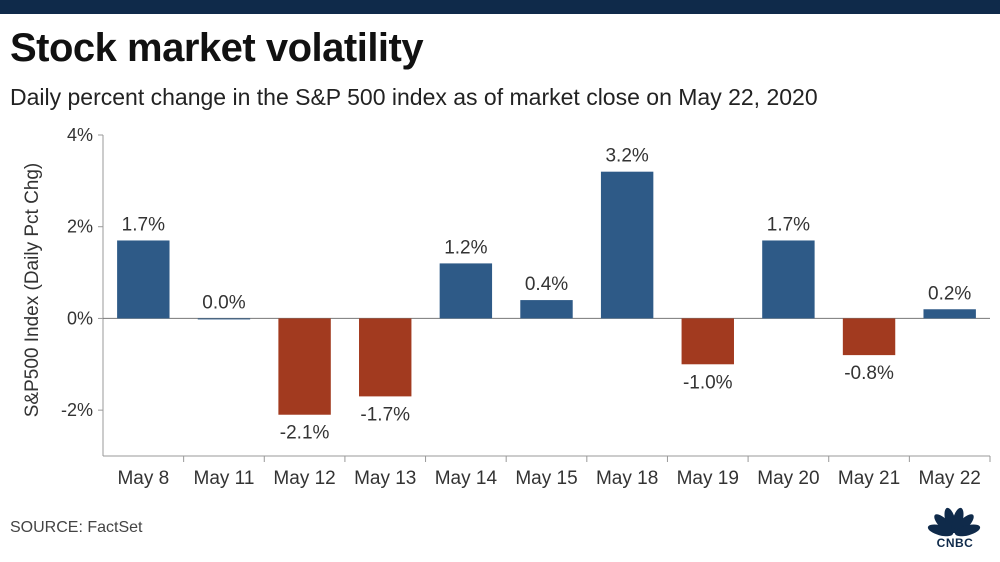 Image resolution: width=1000 pixels, height=562 pixels. Describe the element at coordinates (223, 302) in the screenshot. I see `value-label: 0.0%` at that location.